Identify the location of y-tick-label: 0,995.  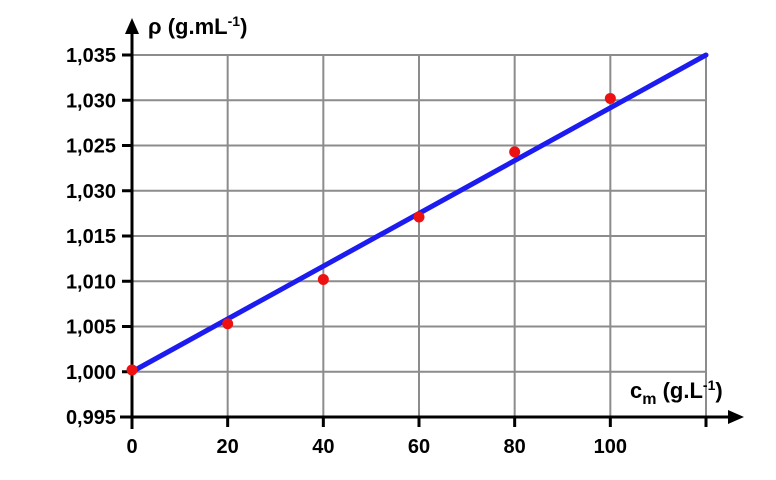
(91, 418).